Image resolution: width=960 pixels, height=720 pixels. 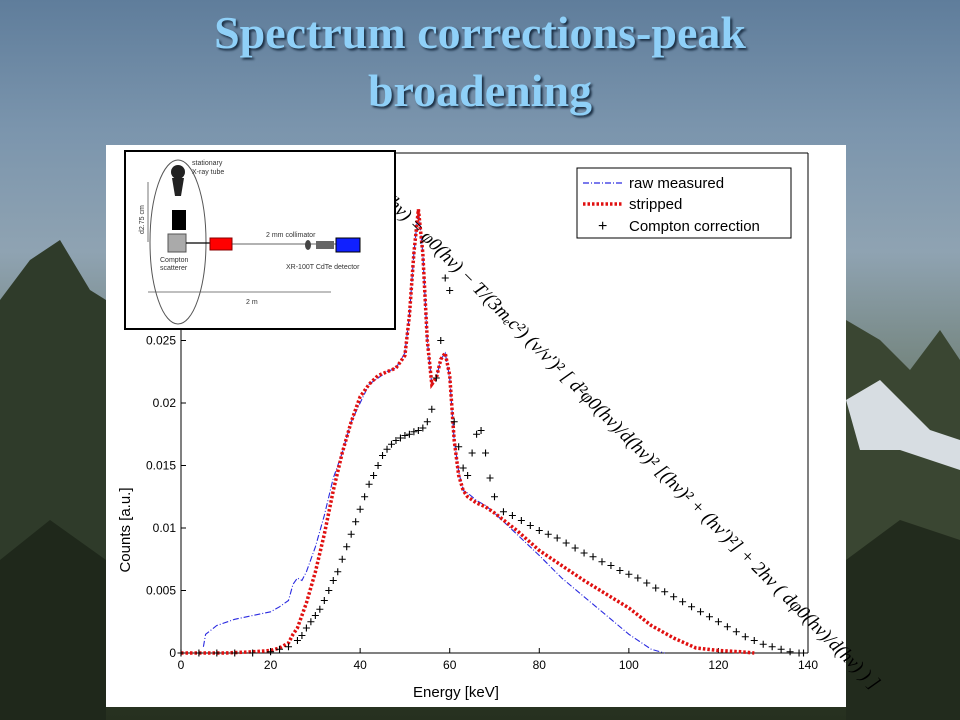 What do you see at coordinates (480, 32) in the screenshot?
I see `slide-title-line1: Spectrum corrections-peak` at bounding box center [480, 32].